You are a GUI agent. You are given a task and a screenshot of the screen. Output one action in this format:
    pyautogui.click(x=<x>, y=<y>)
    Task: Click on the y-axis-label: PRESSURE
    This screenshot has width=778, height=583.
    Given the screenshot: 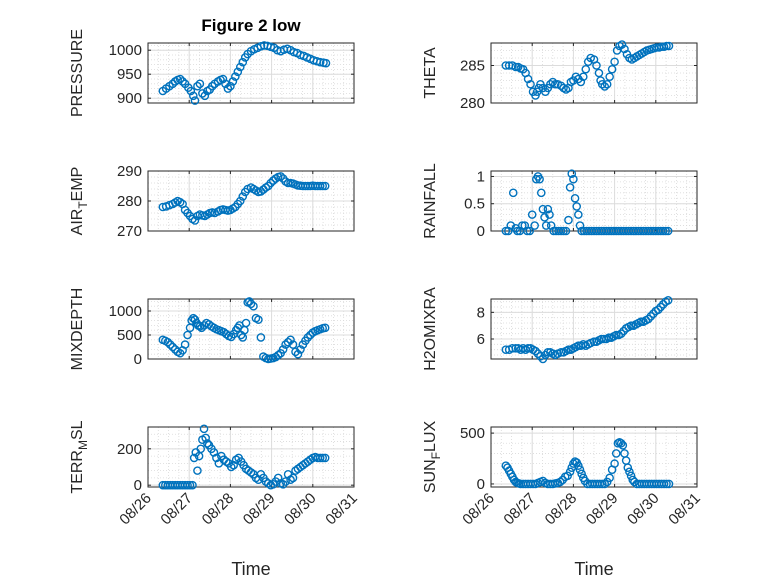 What is the action you would take?
    pyautogui.click(x=77, y=73)
    